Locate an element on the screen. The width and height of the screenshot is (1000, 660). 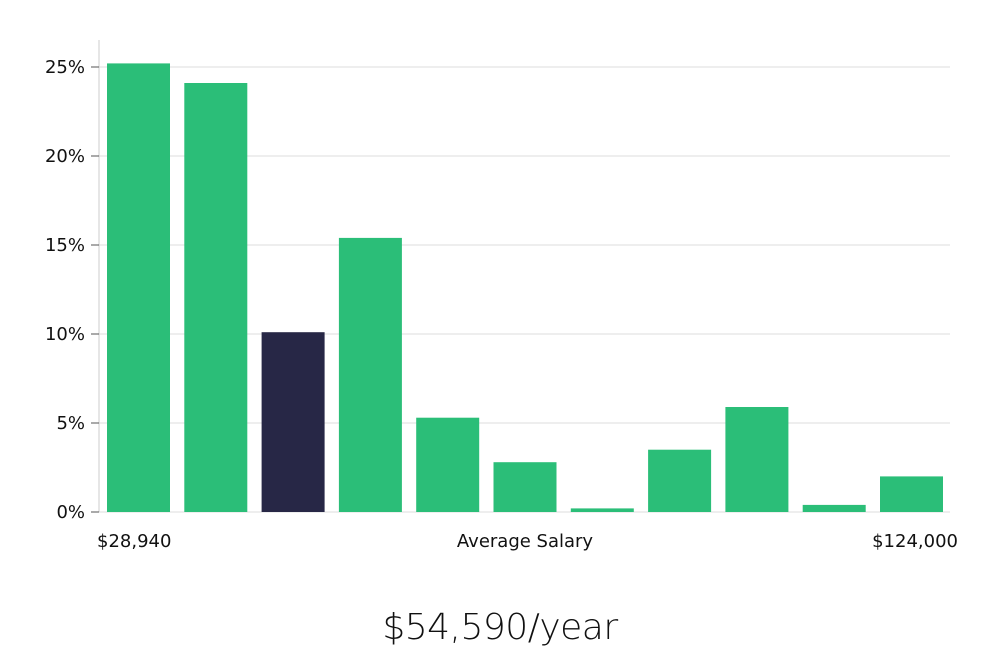
axis-labels: $28,940 Average Salary $124,000 is located at coordinates (527, 541).